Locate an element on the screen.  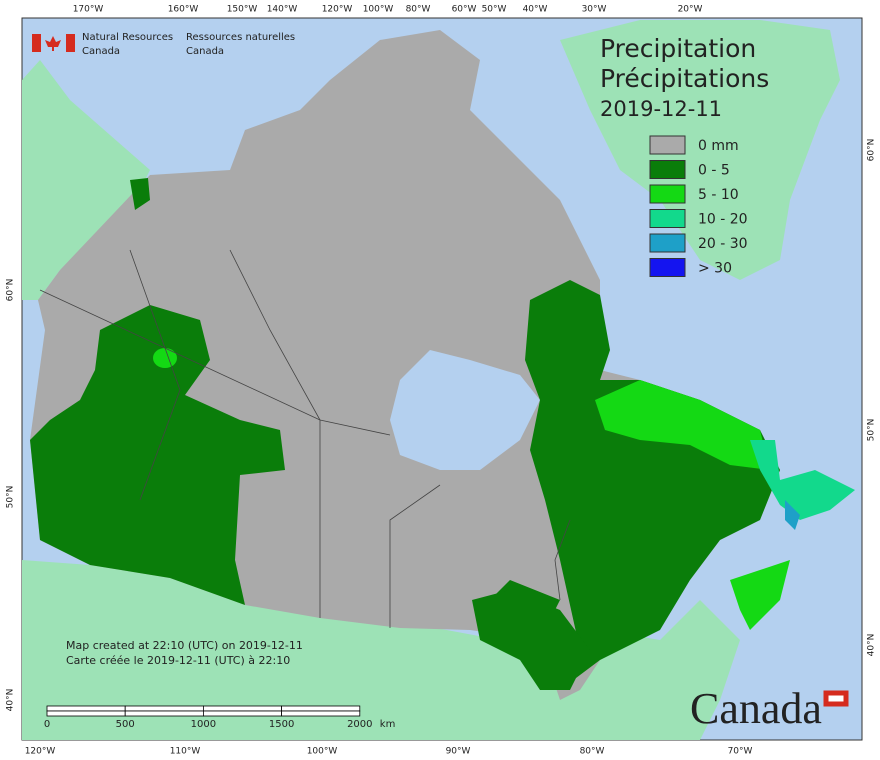
longitude-label: 90°W is located at coordinates (458, 752).